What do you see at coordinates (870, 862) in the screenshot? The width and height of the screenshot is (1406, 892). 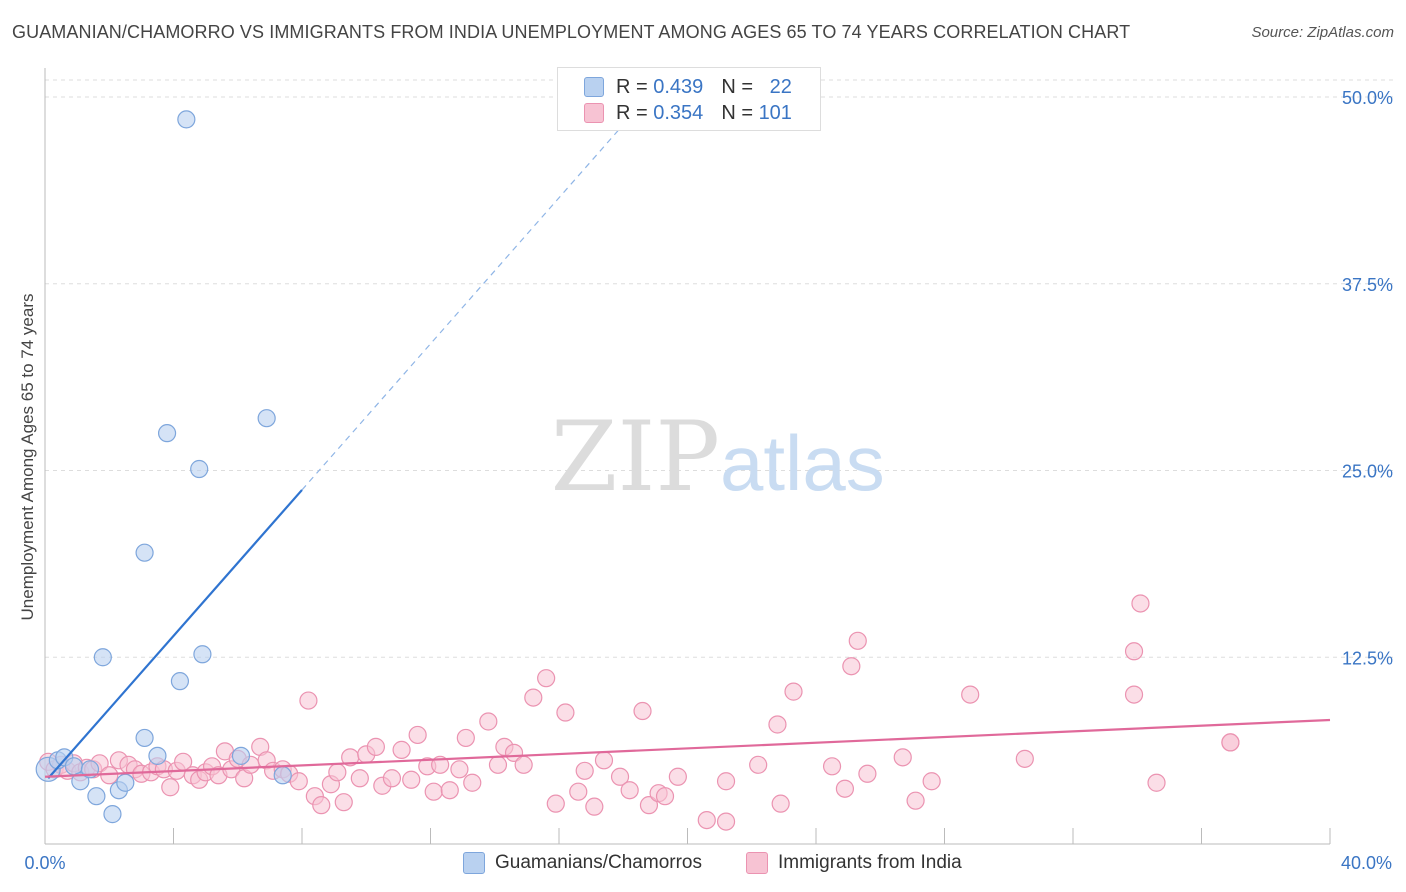 I see `legend-label: Immigrants from India` at bounding box center [870, 862].